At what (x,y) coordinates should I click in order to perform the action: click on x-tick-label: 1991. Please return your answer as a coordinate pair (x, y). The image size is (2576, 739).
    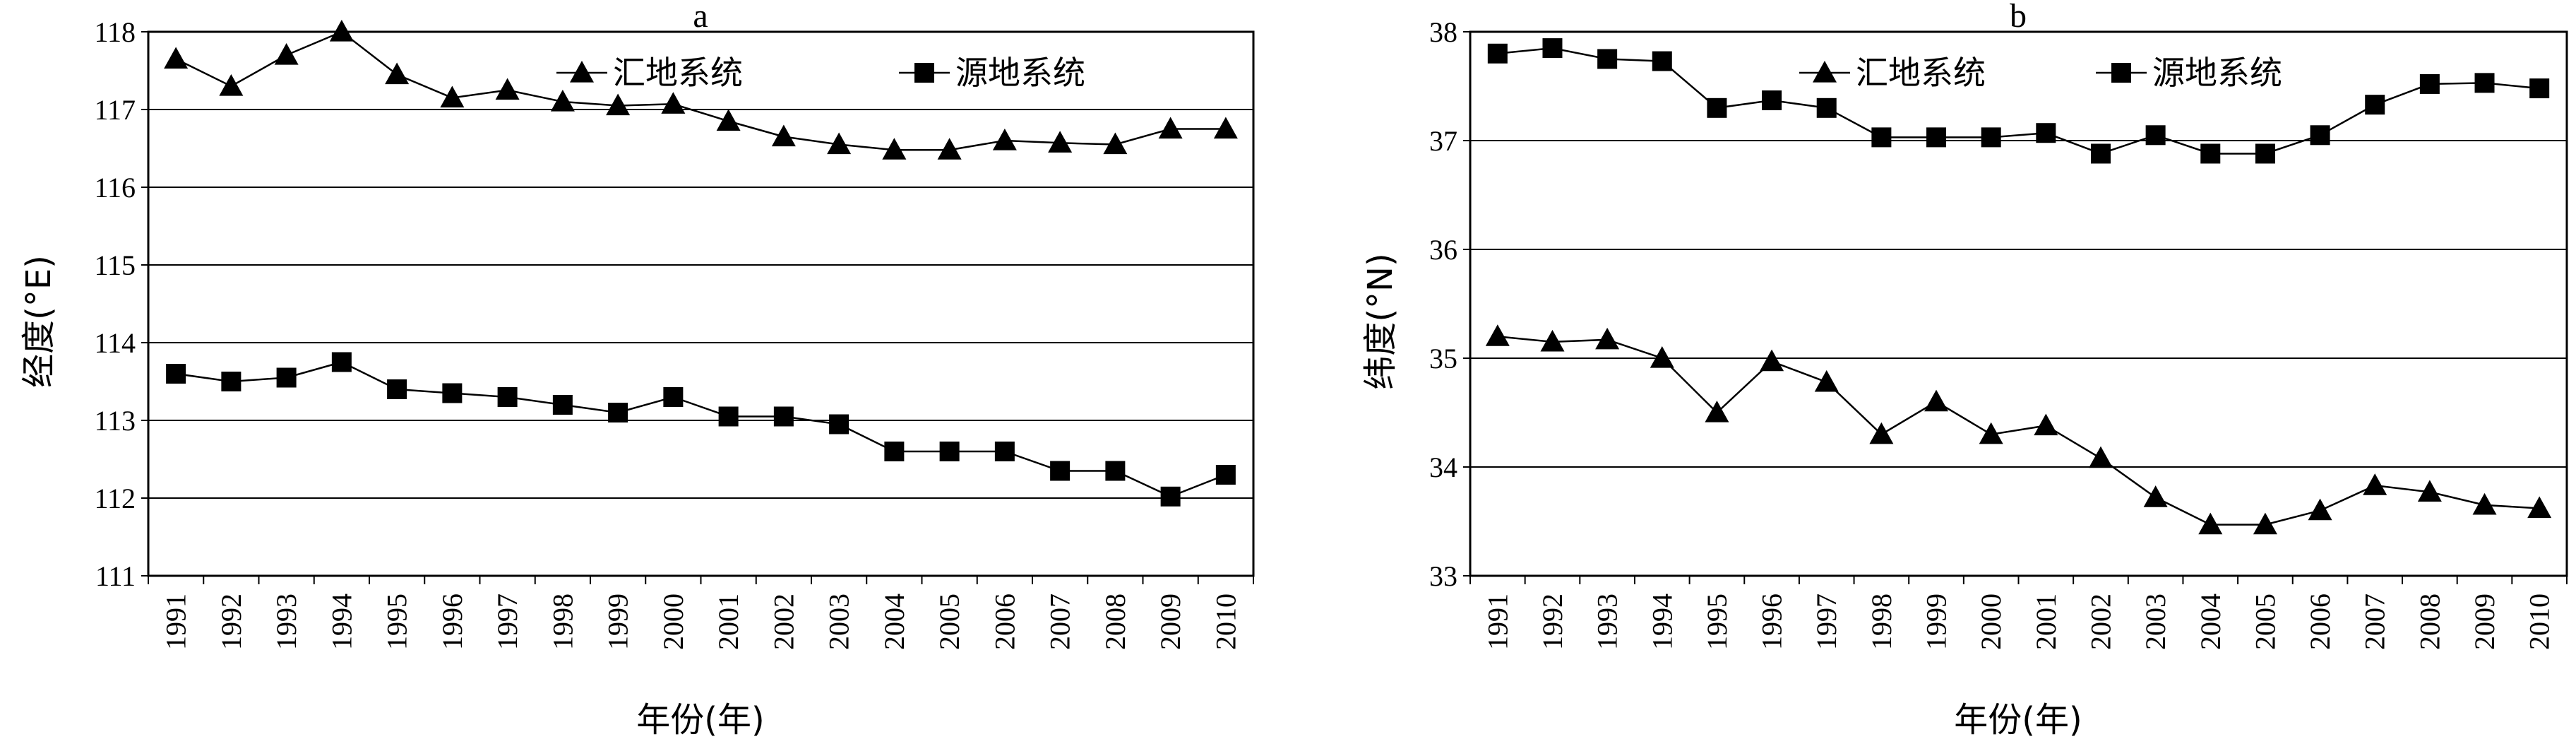
    Looking at the image, I should click on (1497, 622).